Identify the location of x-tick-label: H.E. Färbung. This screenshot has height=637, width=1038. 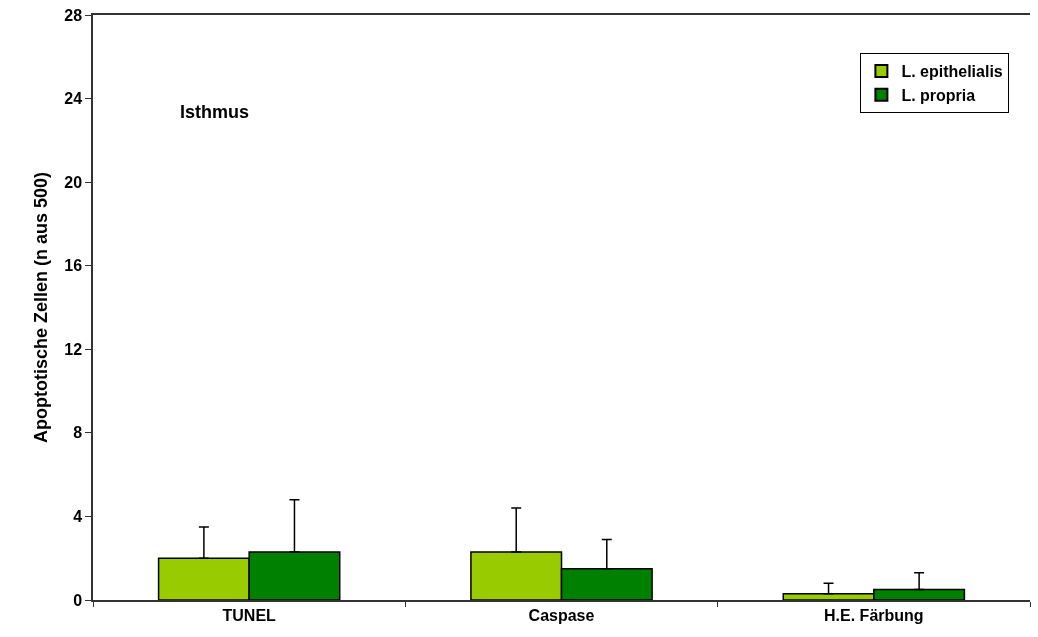
(874, 615).